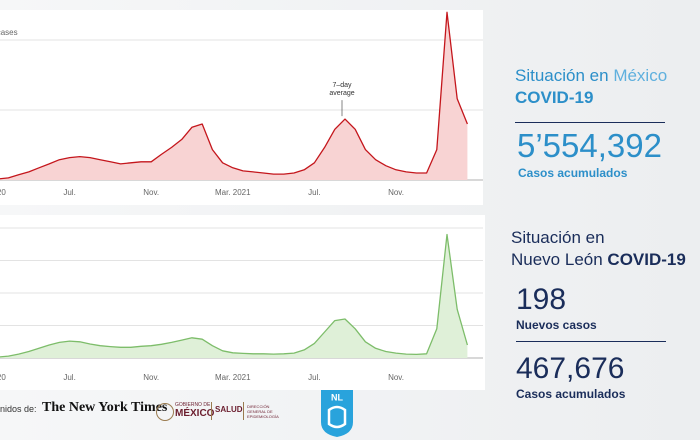 This screenshot has width=700, height=440. Describe the element at coordinates (165, 412) in the screenshot. I see `seal` at that location.